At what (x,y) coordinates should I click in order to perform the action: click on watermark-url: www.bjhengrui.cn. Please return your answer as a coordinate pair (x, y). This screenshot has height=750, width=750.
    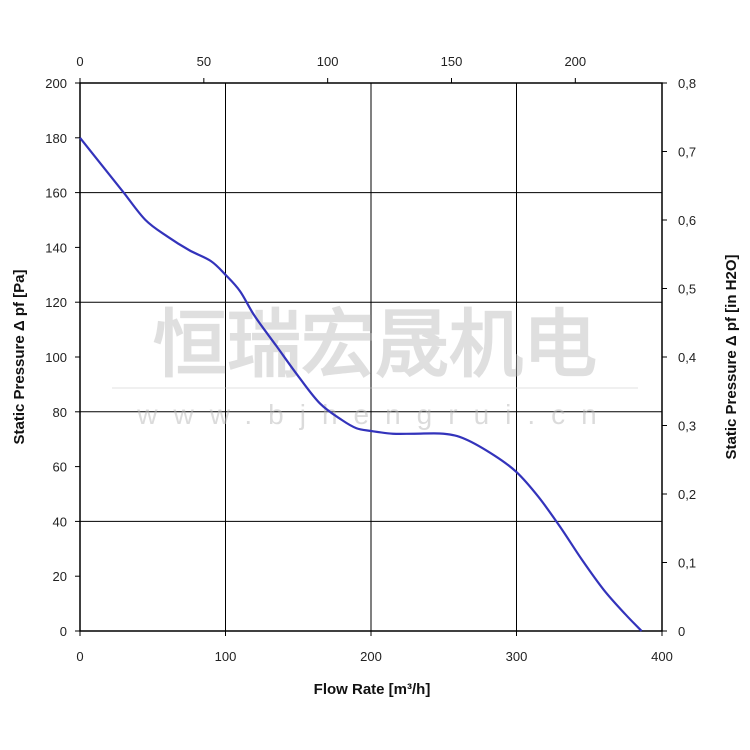
    Looking at the image, I should click on (374, 414).